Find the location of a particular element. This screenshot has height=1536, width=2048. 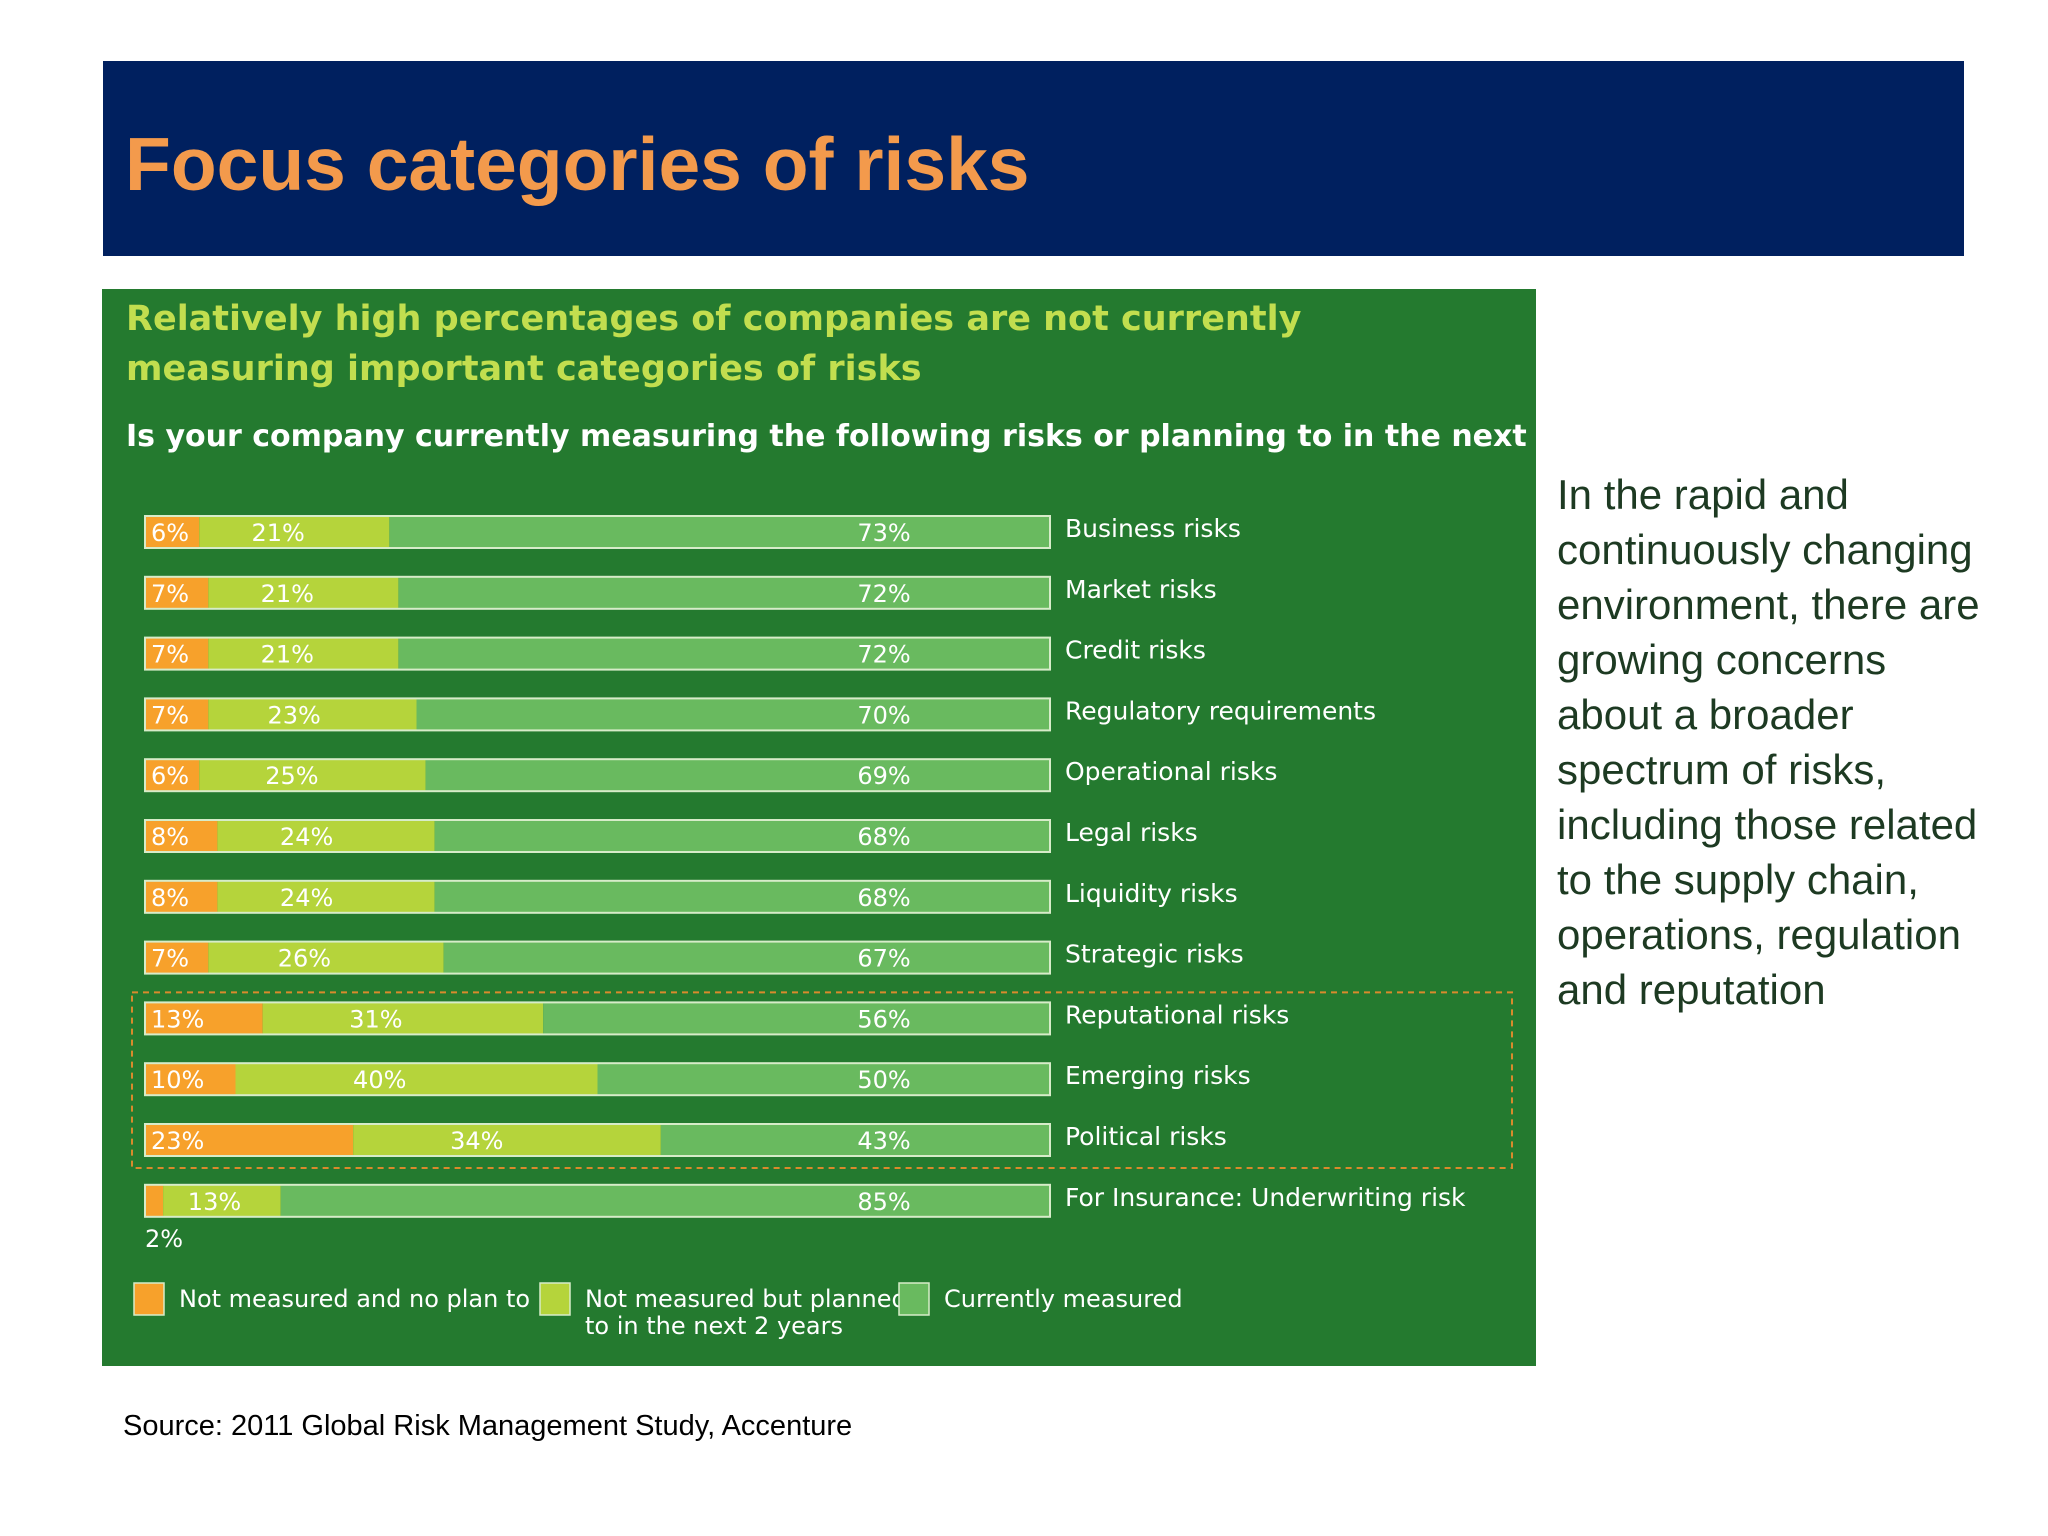

category-label: Regulatory requirements is located at coordinates (1220, 710).